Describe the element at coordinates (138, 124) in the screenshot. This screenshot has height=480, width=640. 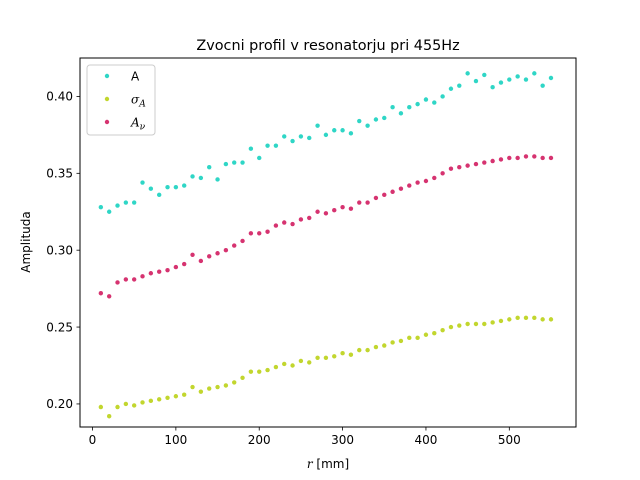
I see `legend-label: Aν` at that location.